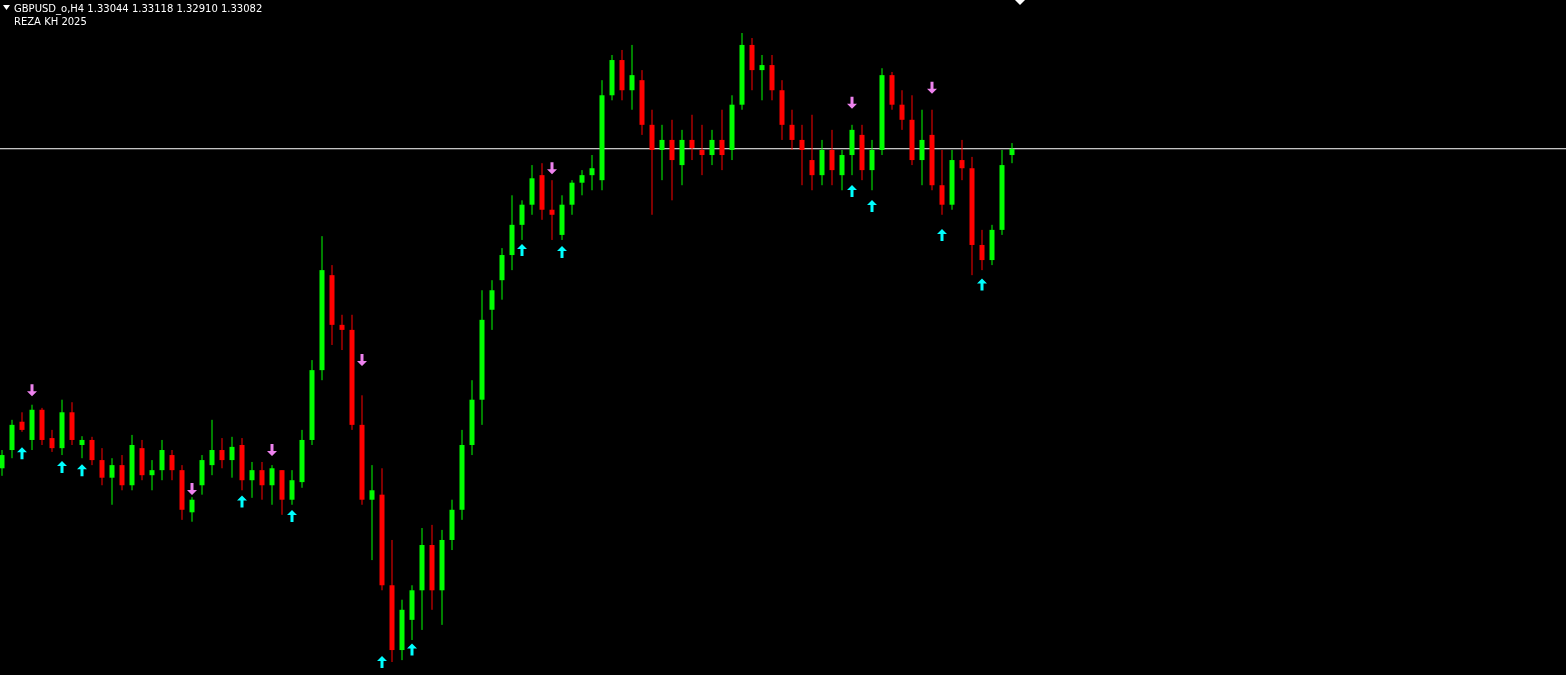 This screenshot has width=1566, height=675. I want to click on chart-subtitle: REZA KH 2025, so click(50, 21).